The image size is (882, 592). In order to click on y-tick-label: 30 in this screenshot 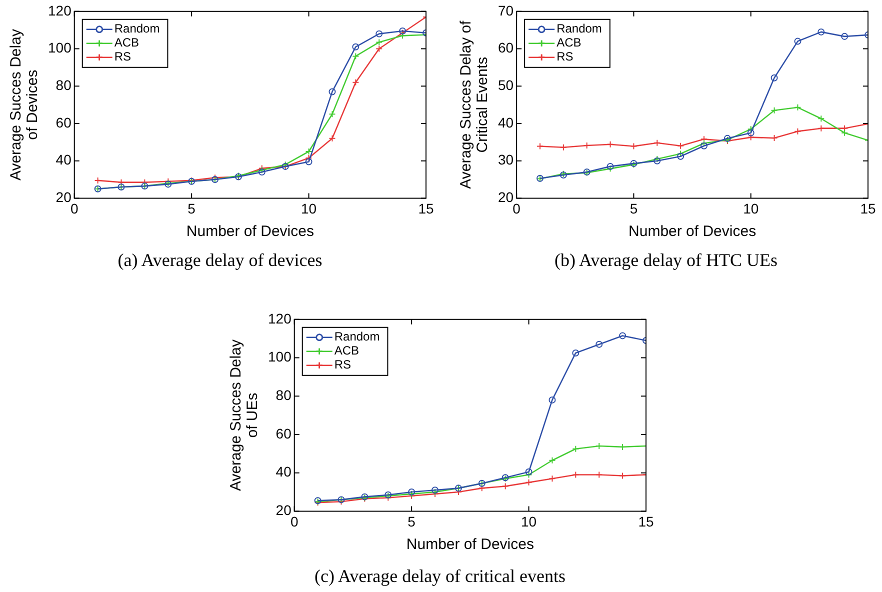, I will do `click(506, 160)`.